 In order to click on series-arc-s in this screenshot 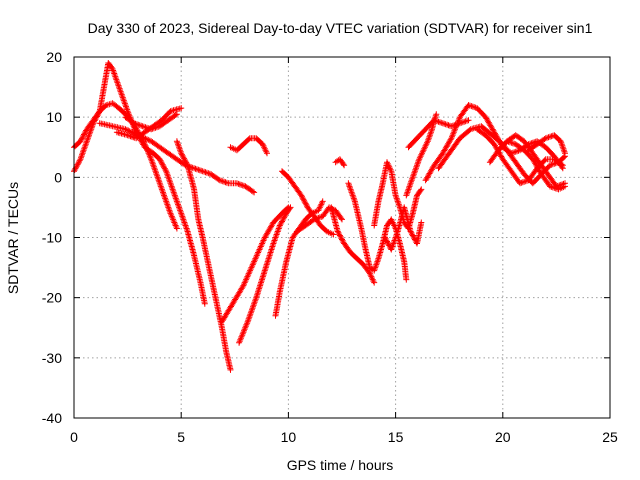, I will do `click(438, 134)`.